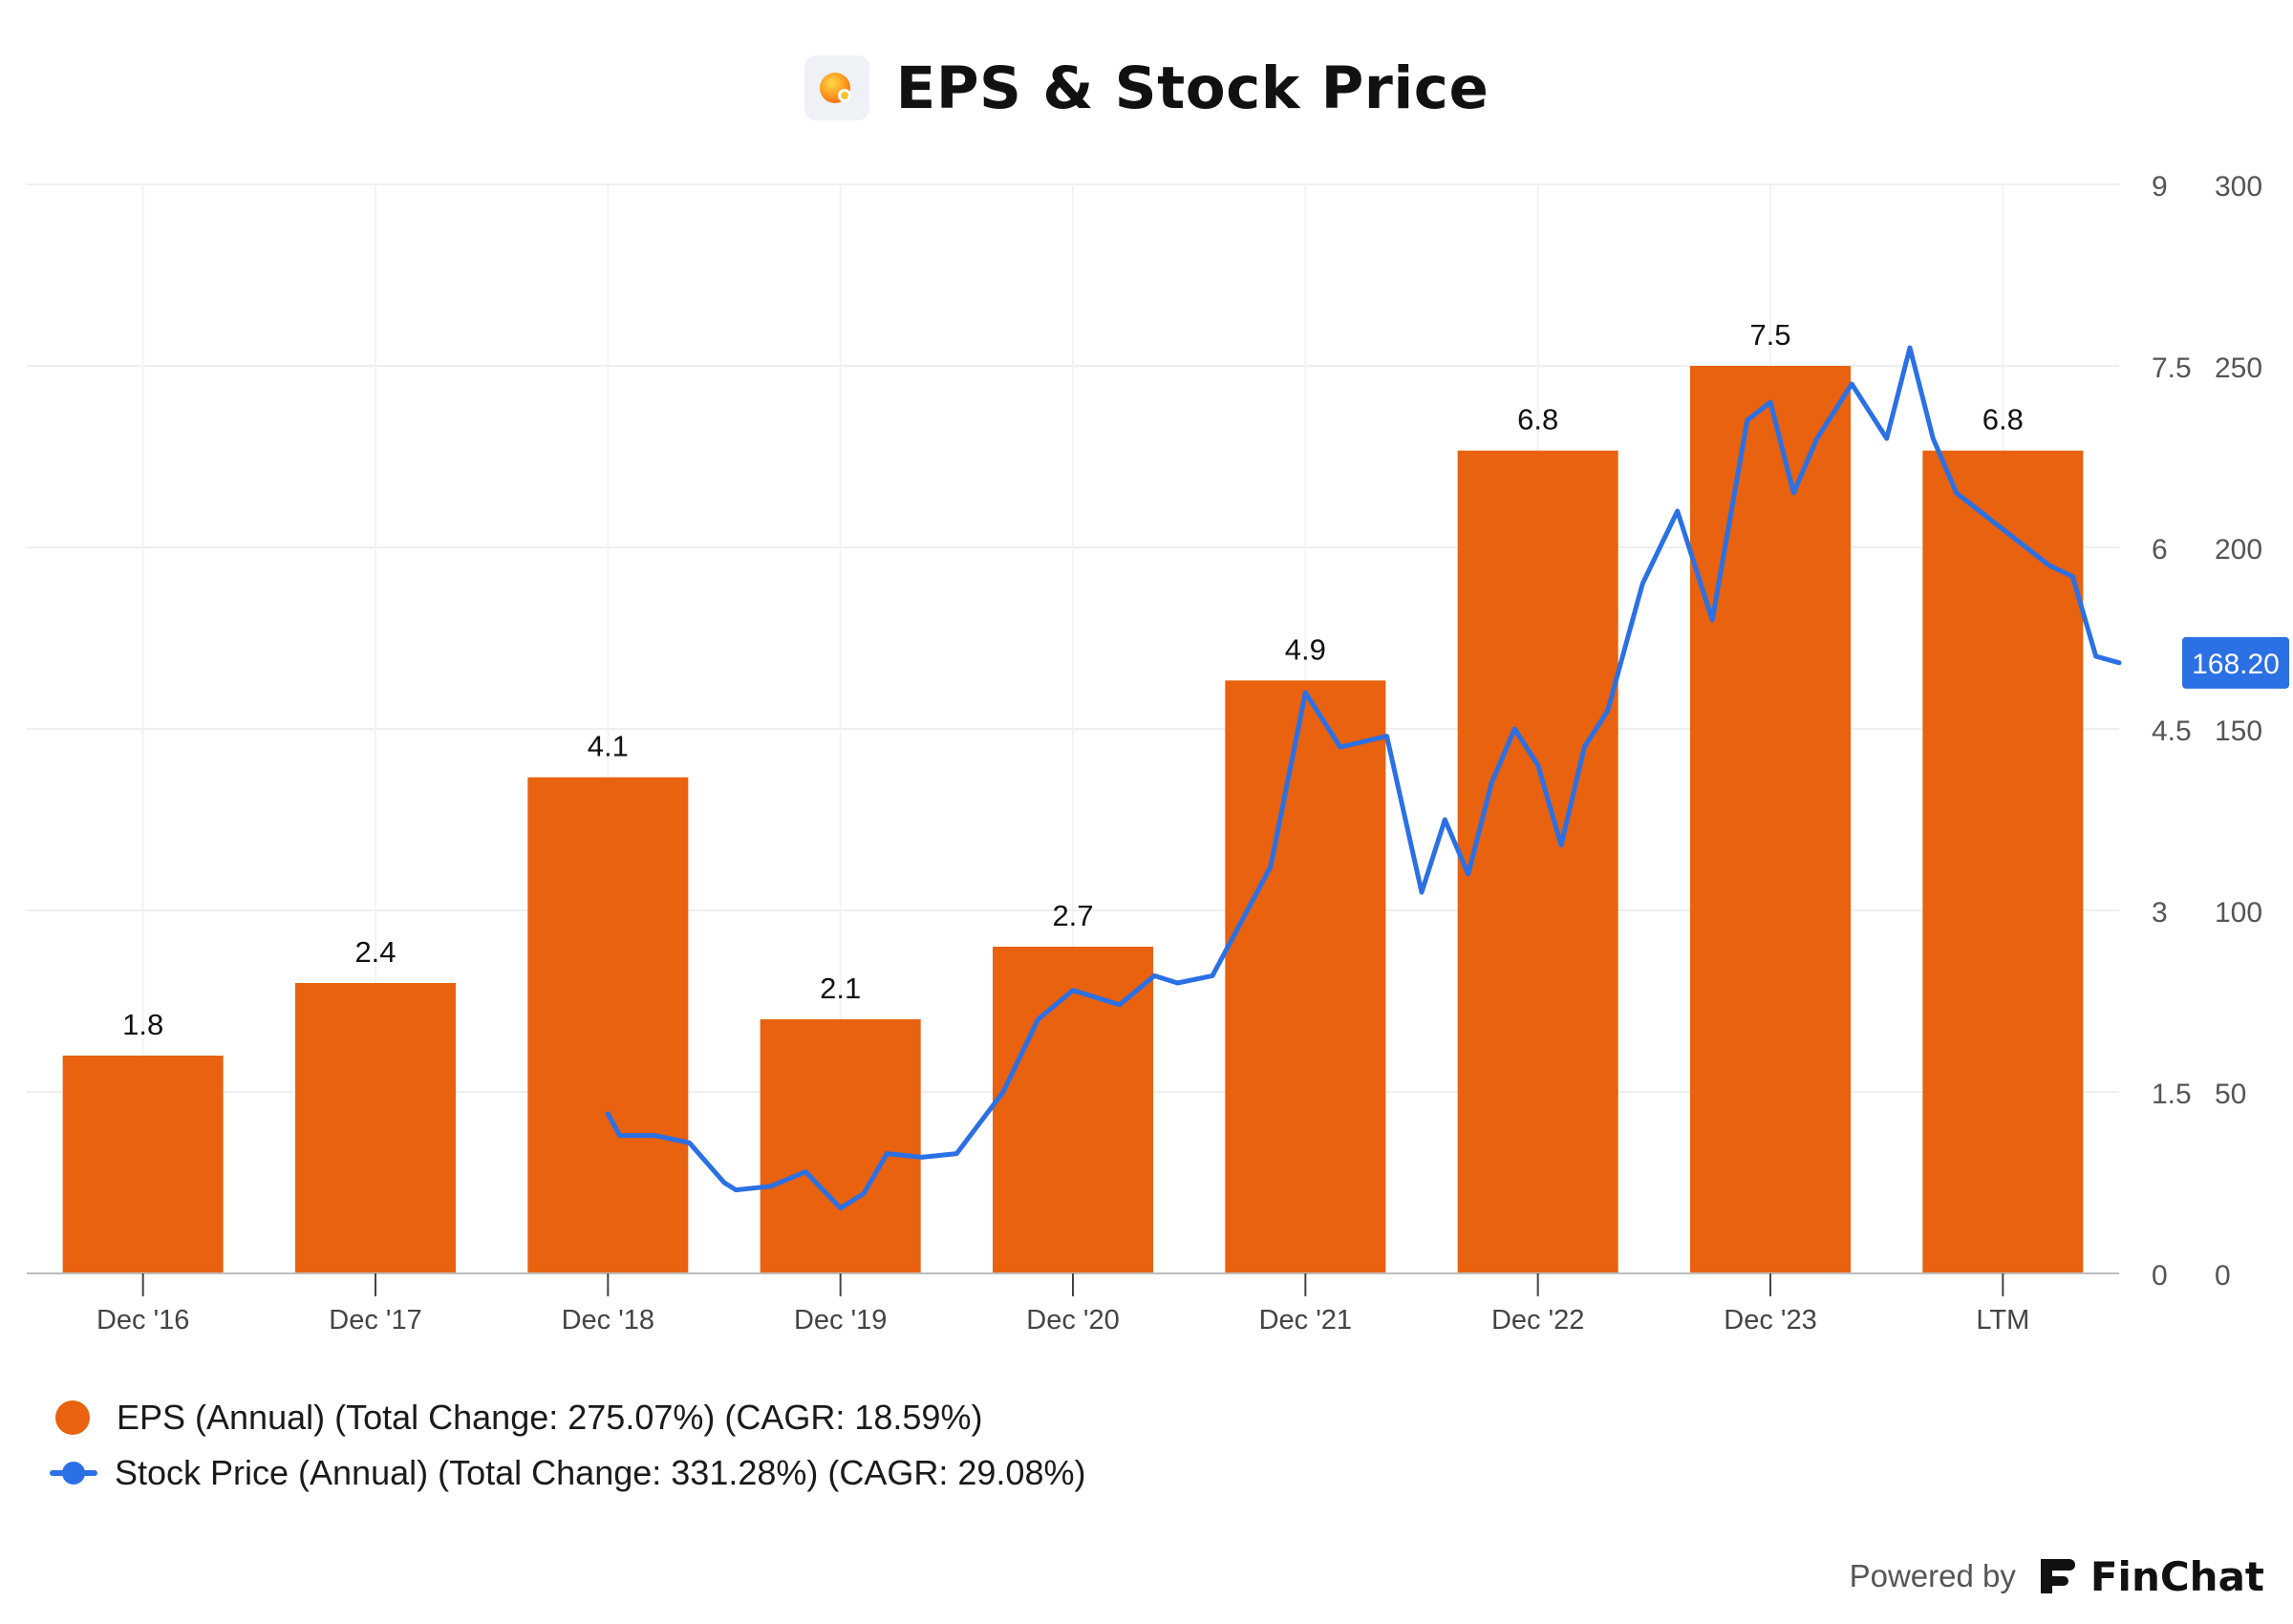 The width and height of the screenshot is (2293, 1624). Describe the element at coordinates (142, 1321) in the screenshot. I see `x-axis-tick-label: Dec '16` at that location.